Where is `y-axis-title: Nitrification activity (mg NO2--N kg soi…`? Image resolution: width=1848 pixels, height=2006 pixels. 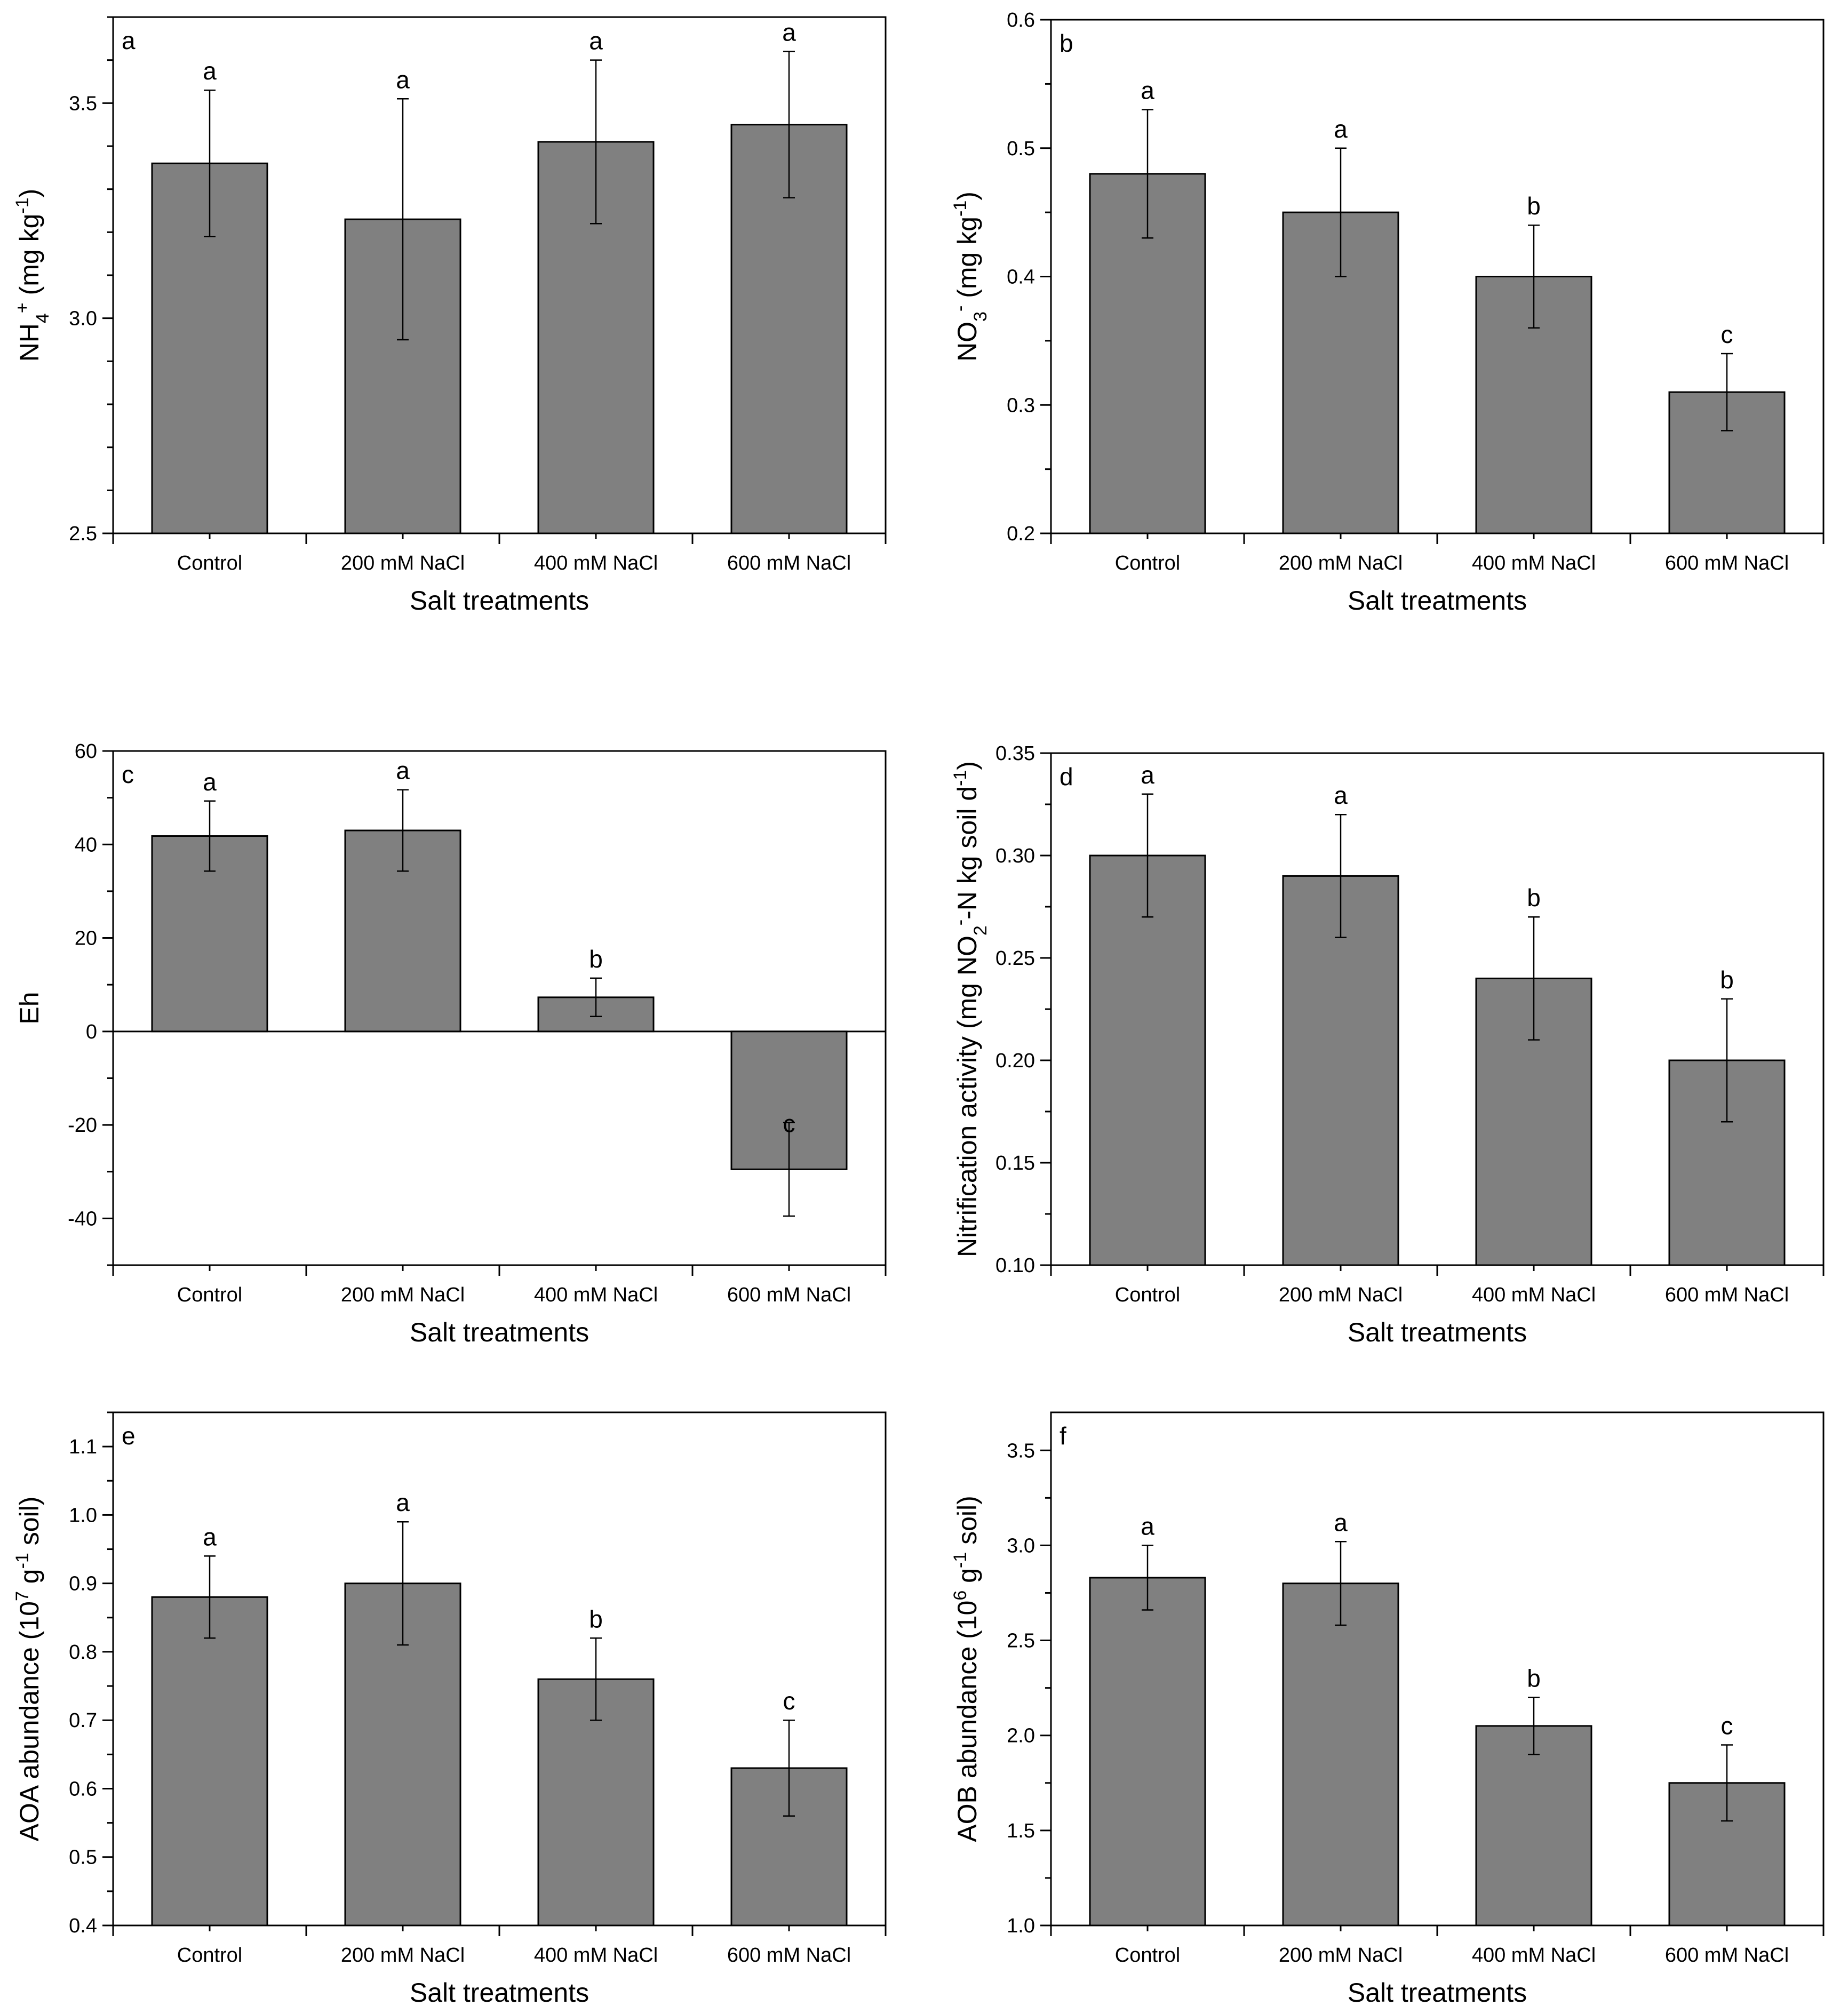 y-axis-title: Nitrification activity (mg NO2--N kg soi… is located at coordinates (971, 1009).